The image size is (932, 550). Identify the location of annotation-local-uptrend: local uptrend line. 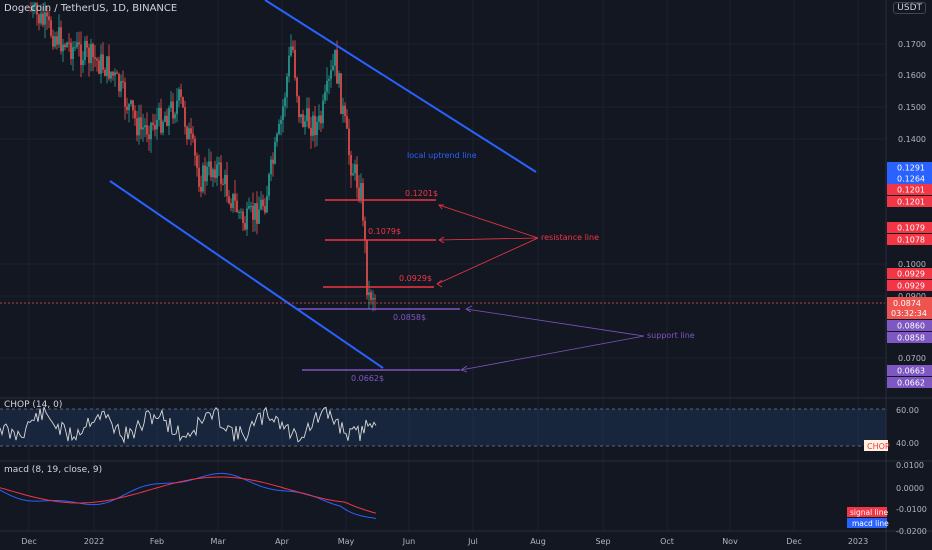
(442, 155).